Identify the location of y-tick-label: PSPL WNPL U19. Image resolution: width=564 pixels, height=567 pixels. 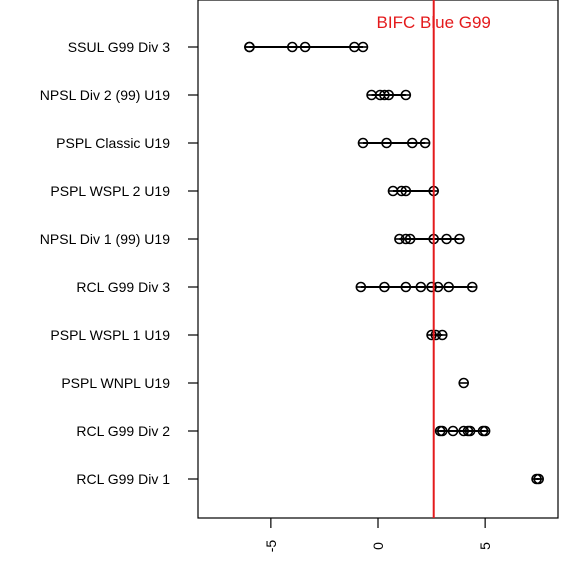
(115, 383).